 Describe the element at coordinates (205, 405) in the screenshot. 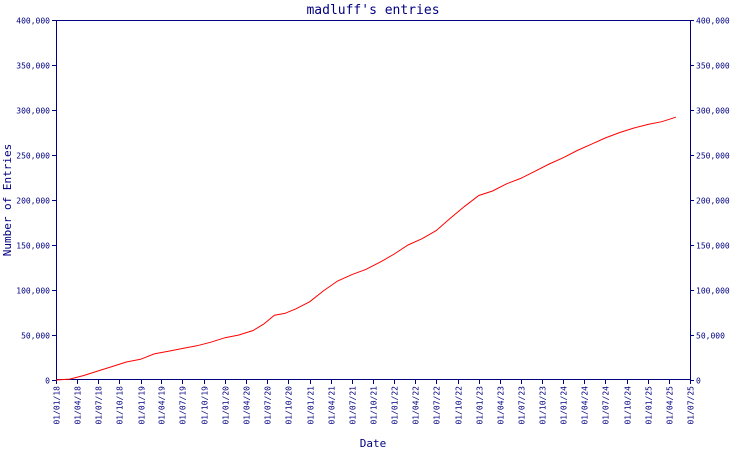

I see `x-tick-label: 01/10/19` at that location.